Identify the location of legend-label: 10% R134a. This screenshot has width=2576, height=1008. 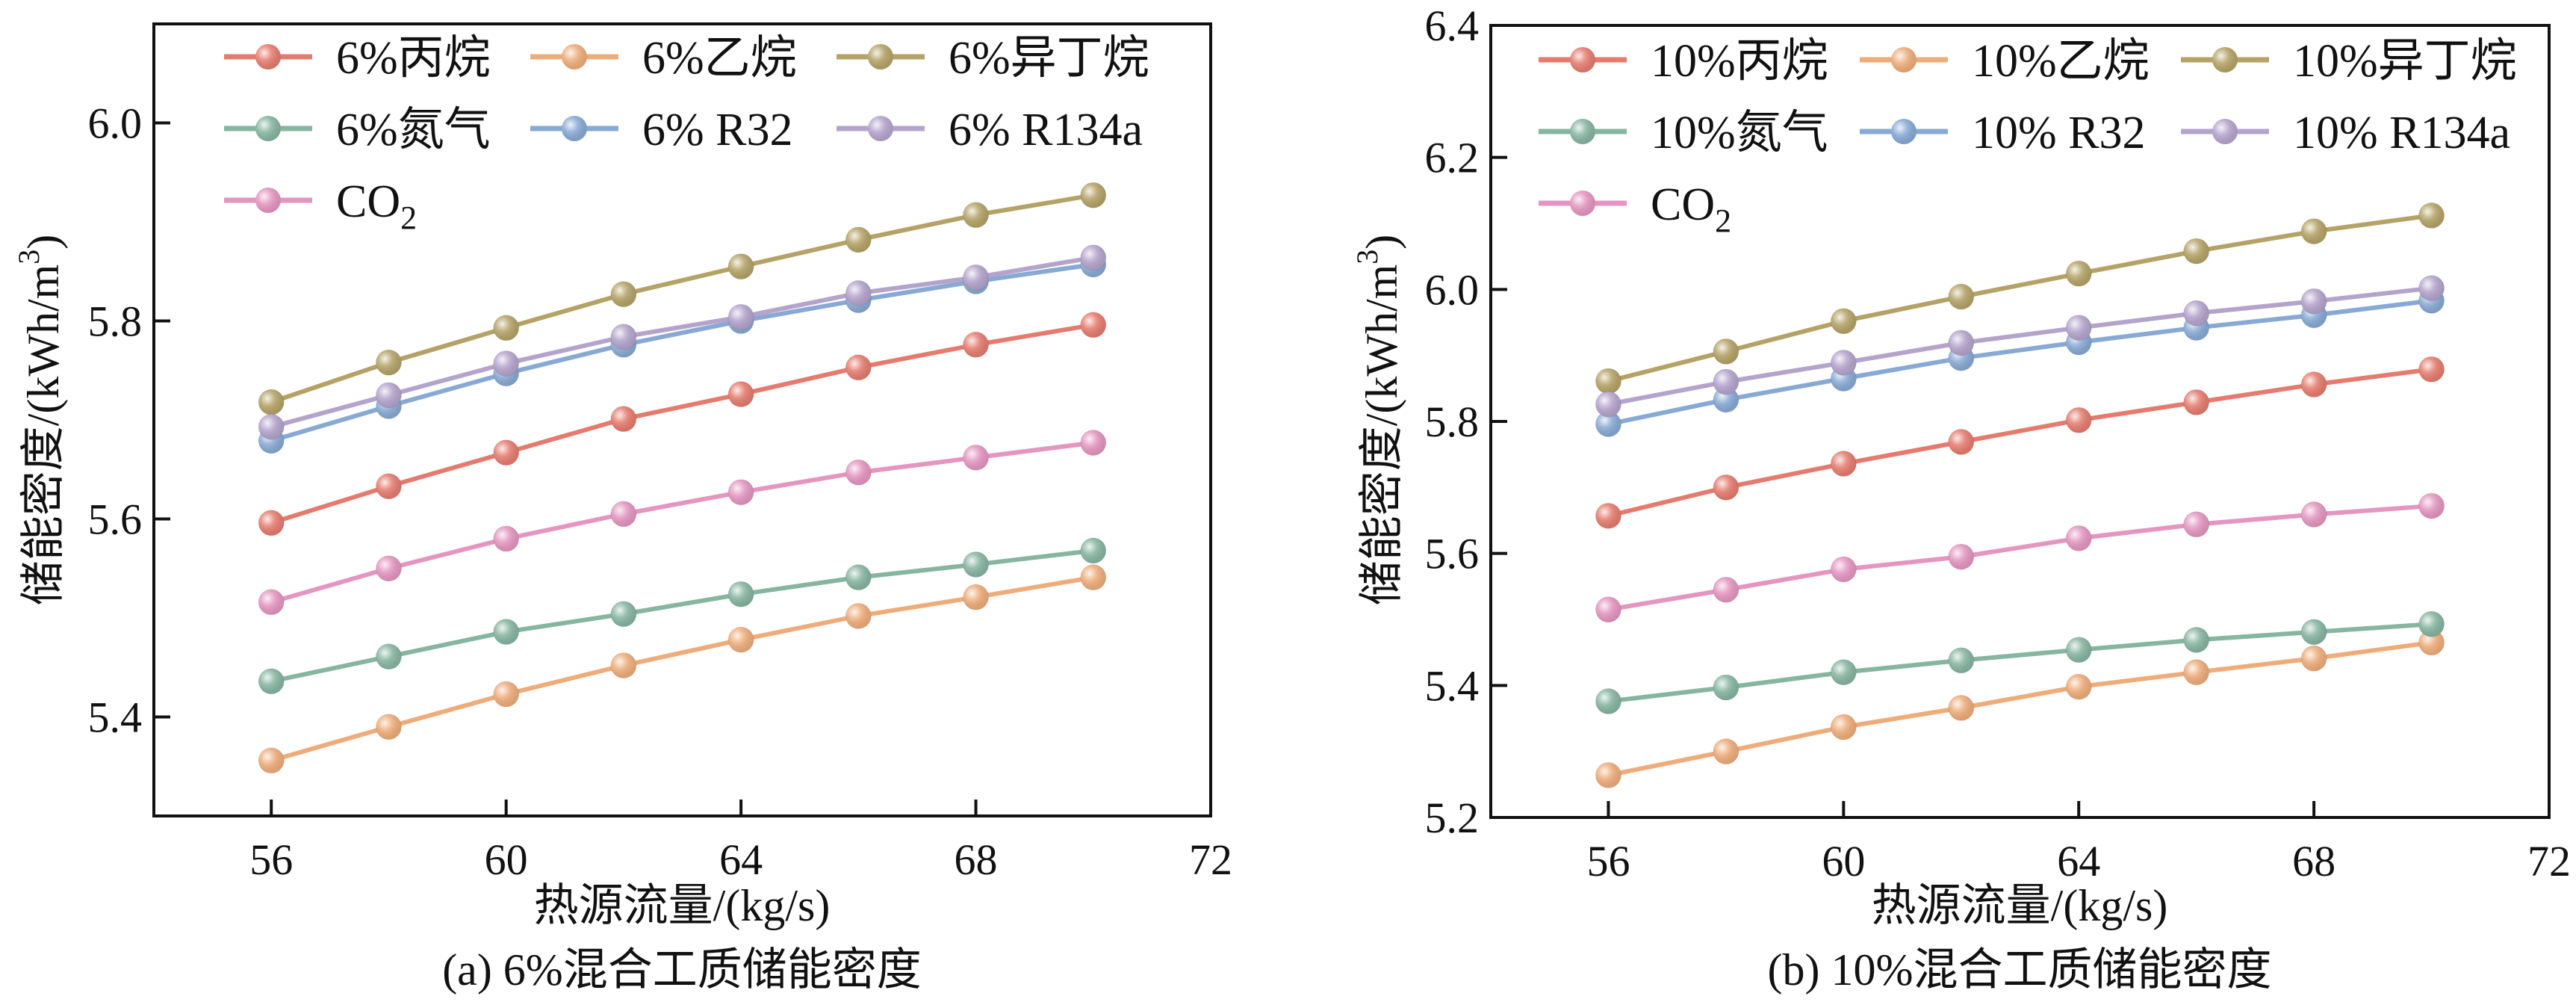
(2402, 133).